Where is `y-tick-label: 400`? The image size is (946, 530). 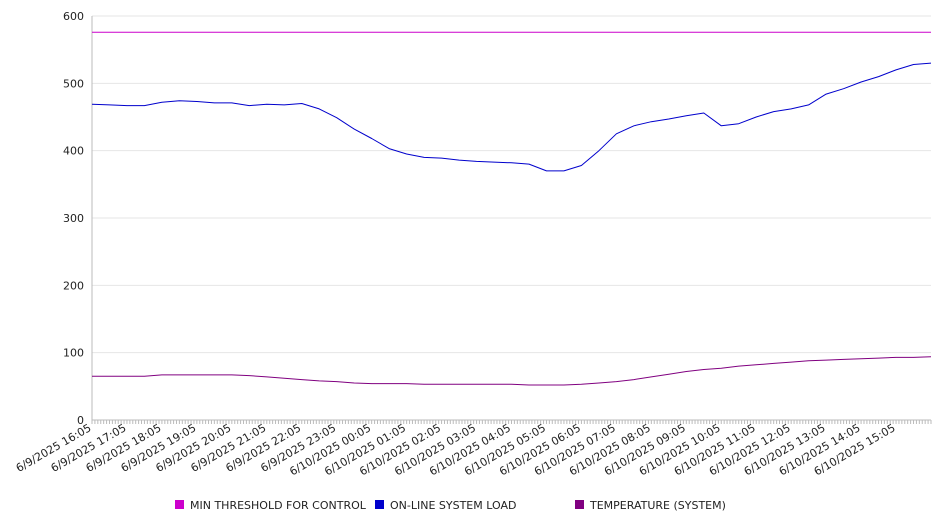 y-tick-label: 400 is located at coordinates (73, 151).